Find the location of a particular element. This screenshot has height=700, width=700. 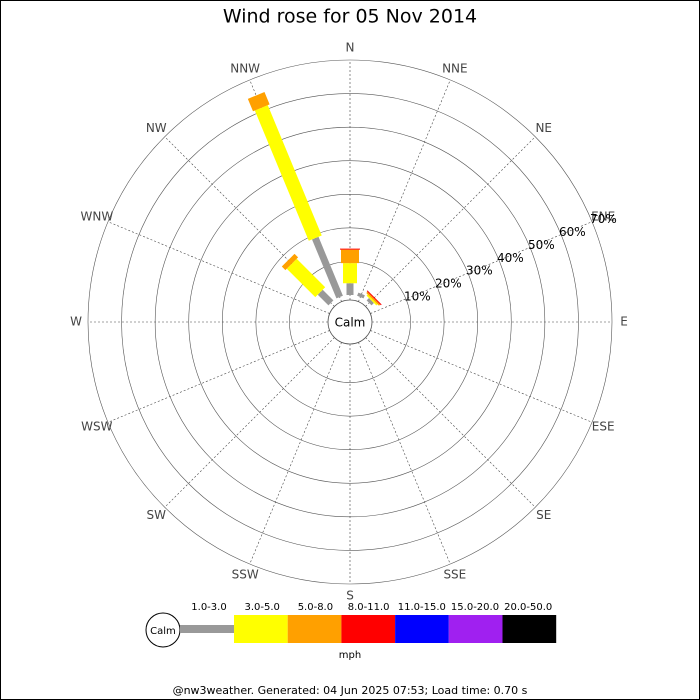

direction-label: S is located at coordinates (350, 596).